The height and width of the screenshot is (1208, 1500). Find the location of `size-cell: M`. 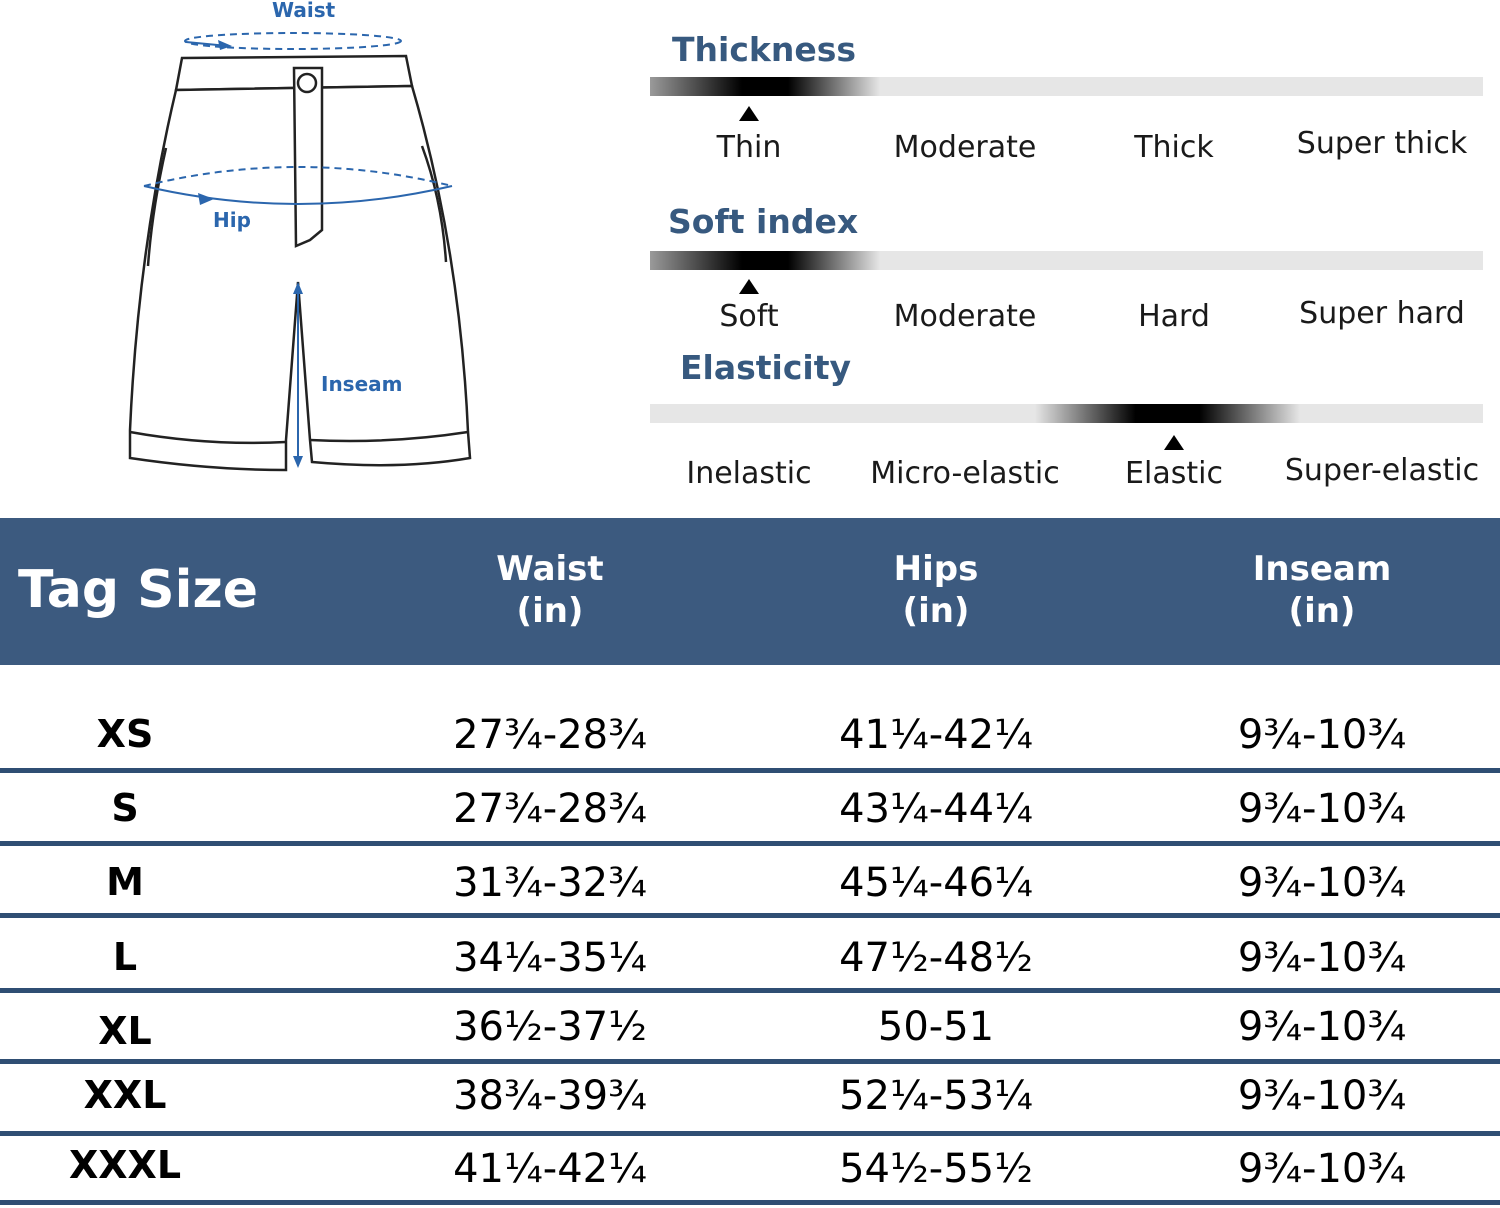

size-cell: M is located at coordinates (125, 882).